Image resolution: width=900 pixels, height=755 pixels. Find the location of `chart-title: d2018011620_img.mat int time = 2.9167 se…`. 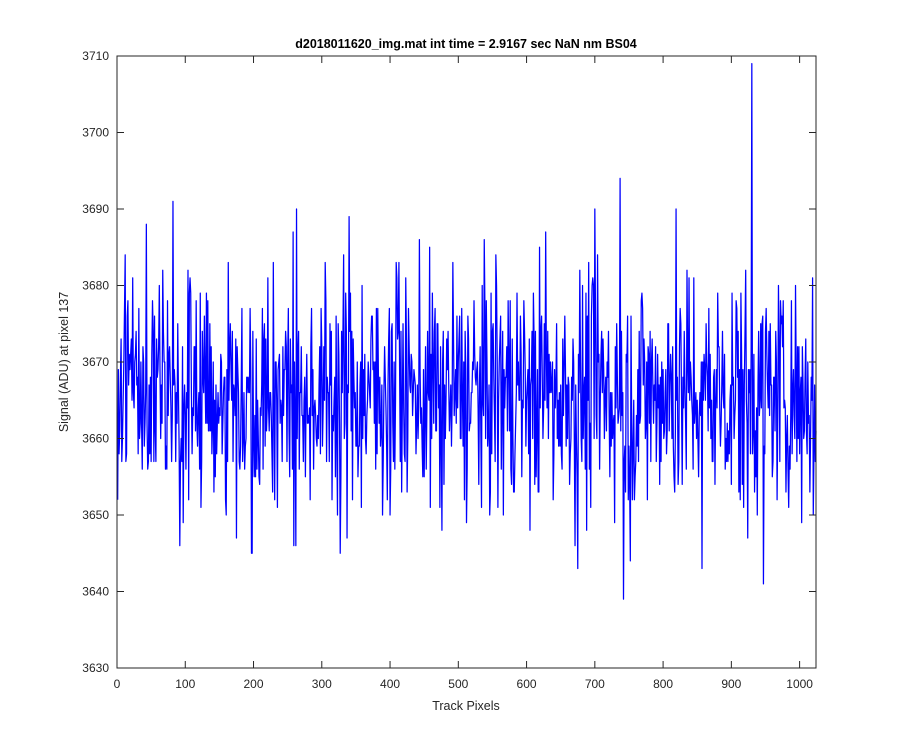

chart-title: d2018011620_img.mat int time = 2.9167 se… is located at coordinates (466, 44).